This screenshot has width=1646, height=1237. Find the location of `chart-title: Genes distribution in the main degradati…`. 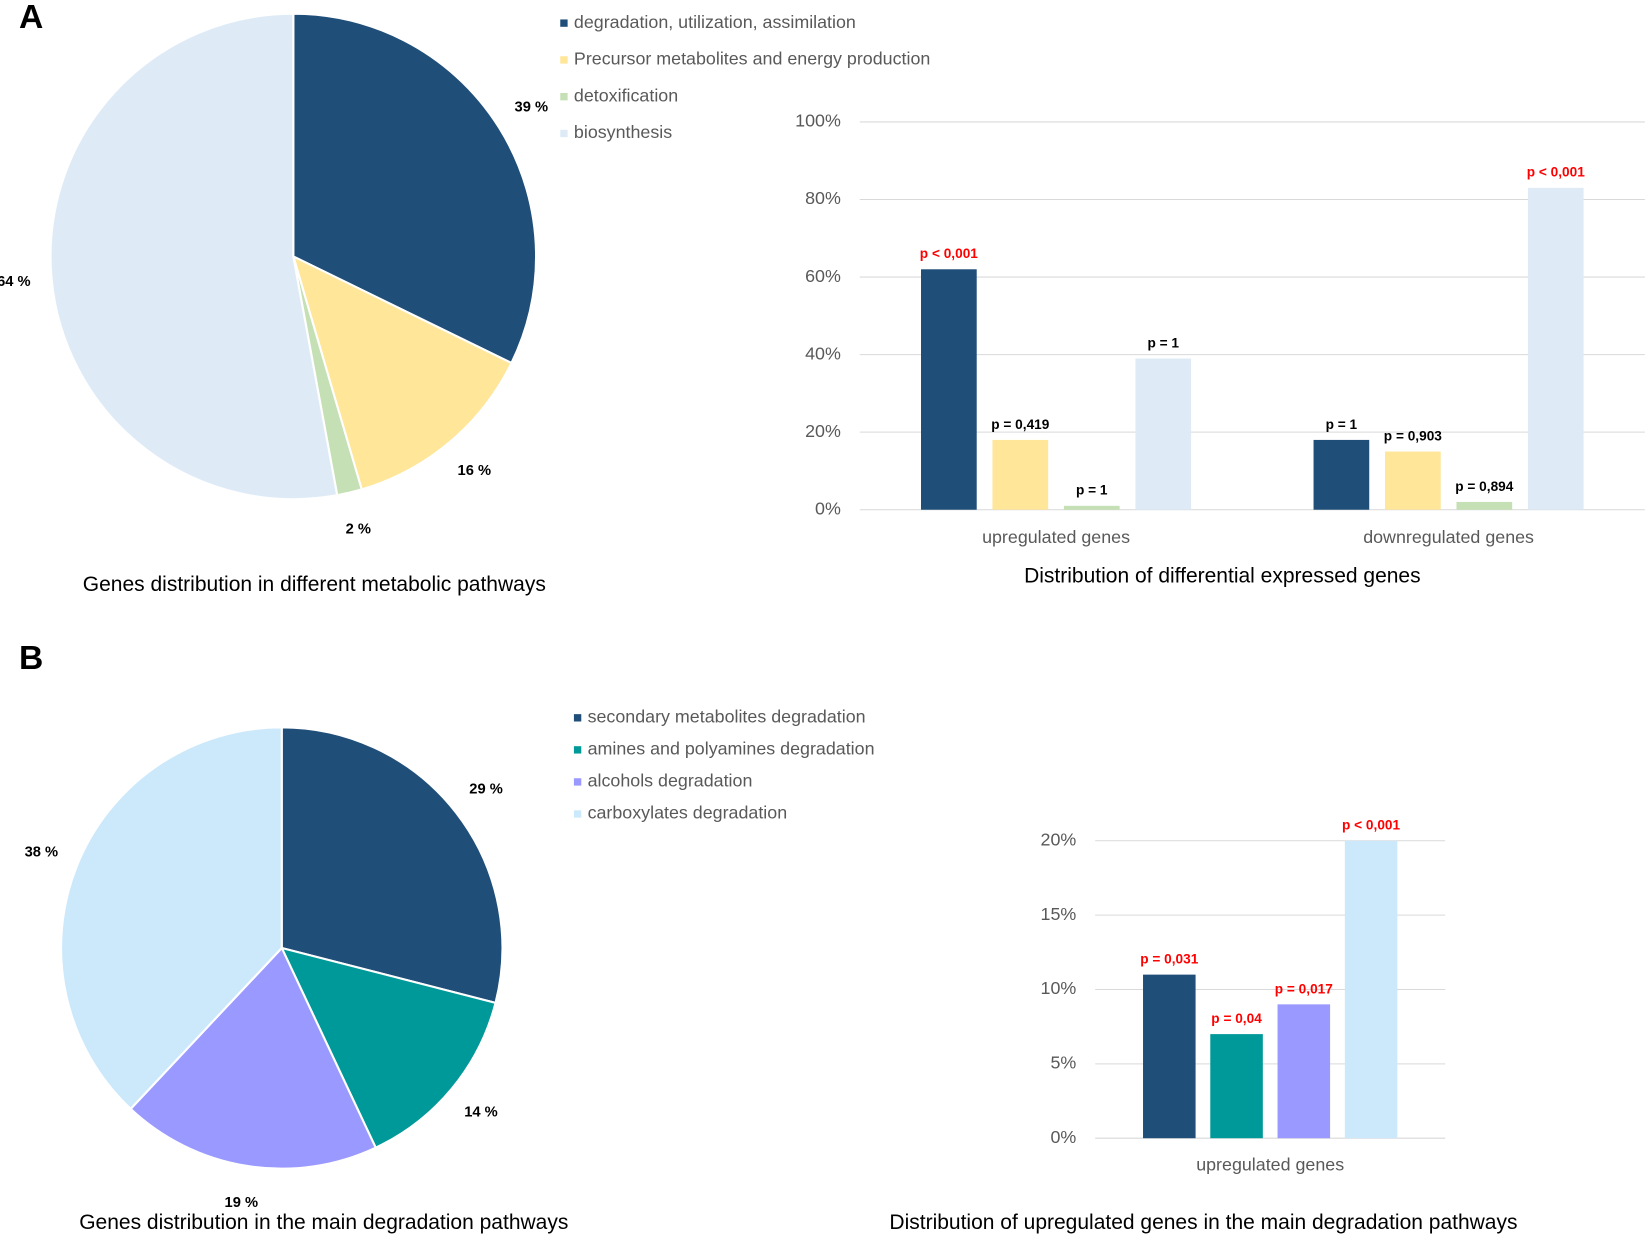

chart-title: Genes distribution in the main degradati… is located at coordinates (323, 1222).